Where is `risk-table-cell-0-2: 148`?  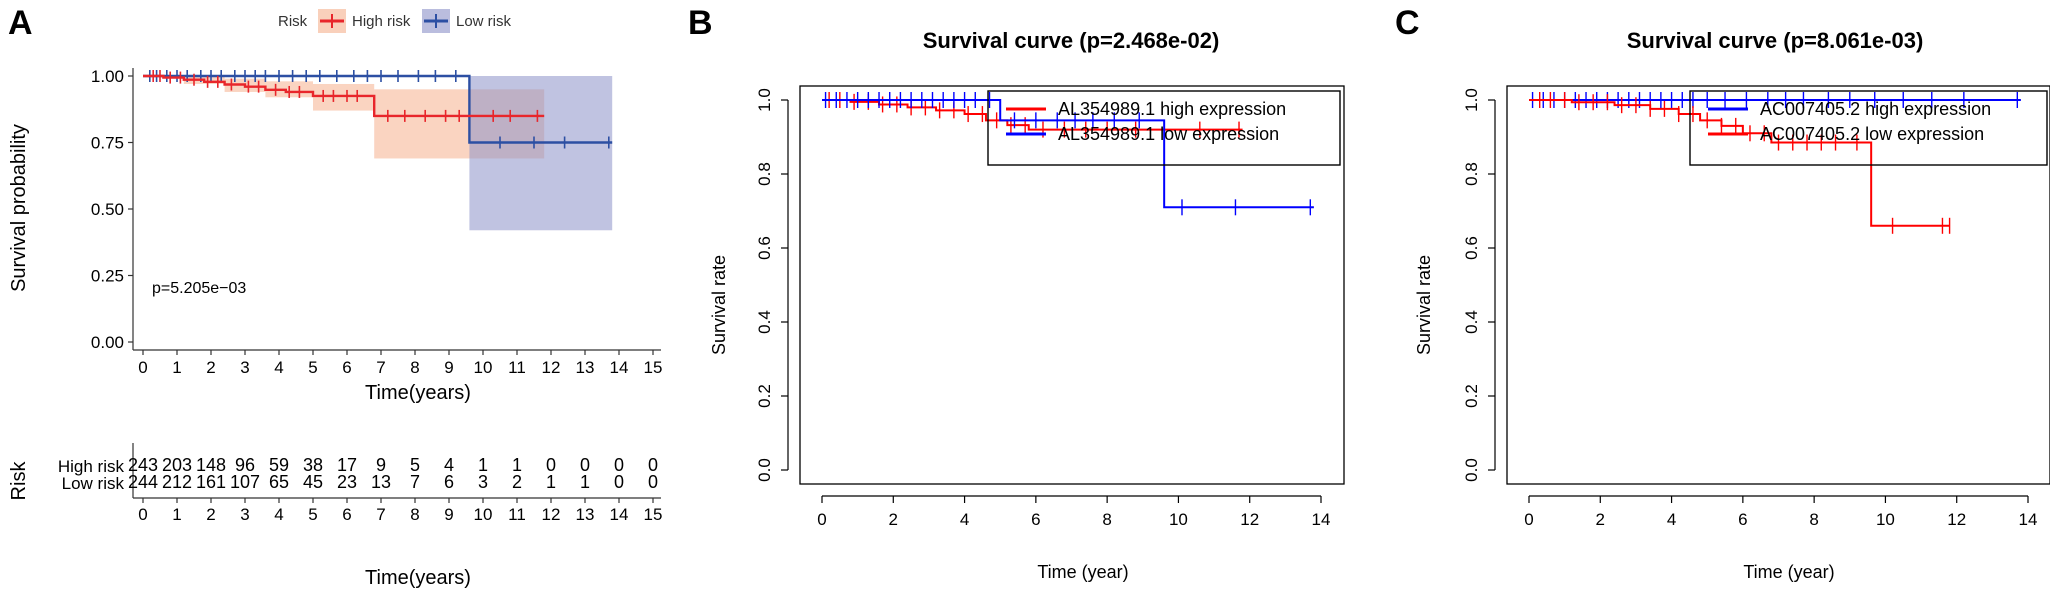 risk-table-cell-0-2: 148 is located at coordinates (211, 465).